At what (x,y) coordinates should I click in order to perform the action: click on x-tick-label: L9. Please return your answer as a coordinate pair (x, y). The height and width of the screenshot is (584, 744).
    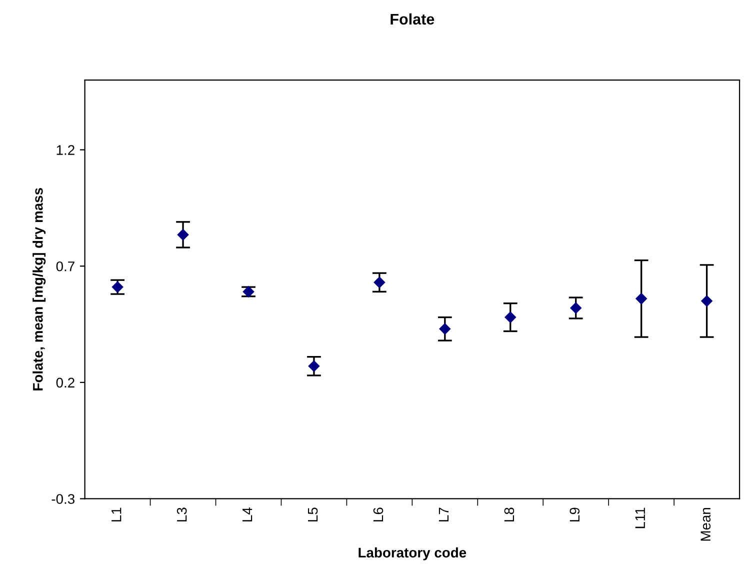
    Looking at the image, I should click on (575, 515).